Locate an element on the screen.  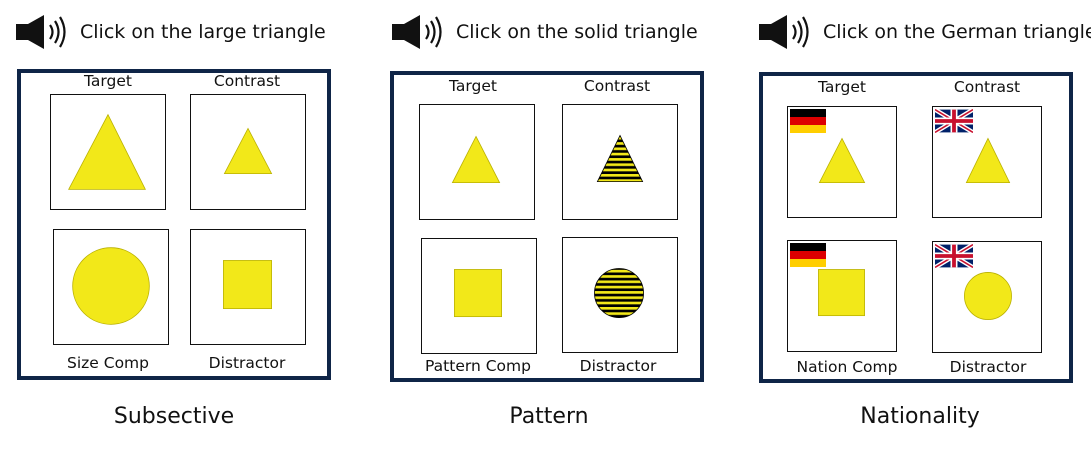
circle-icon is located at coordinates (988, 296).